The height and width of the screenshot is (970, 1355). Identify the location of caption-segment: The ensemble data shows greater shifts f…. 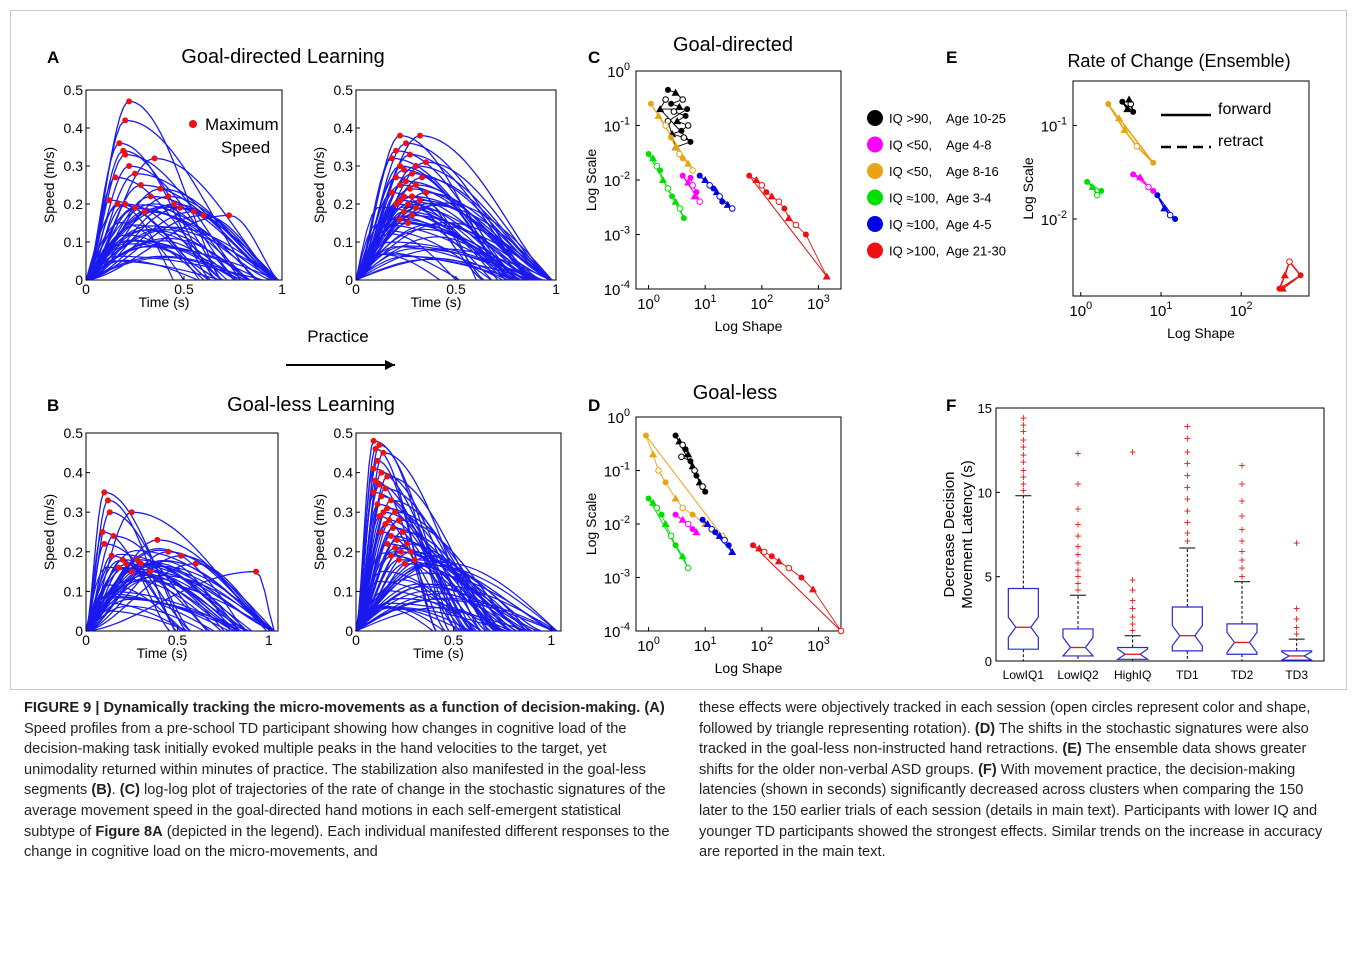
(1003, 759).